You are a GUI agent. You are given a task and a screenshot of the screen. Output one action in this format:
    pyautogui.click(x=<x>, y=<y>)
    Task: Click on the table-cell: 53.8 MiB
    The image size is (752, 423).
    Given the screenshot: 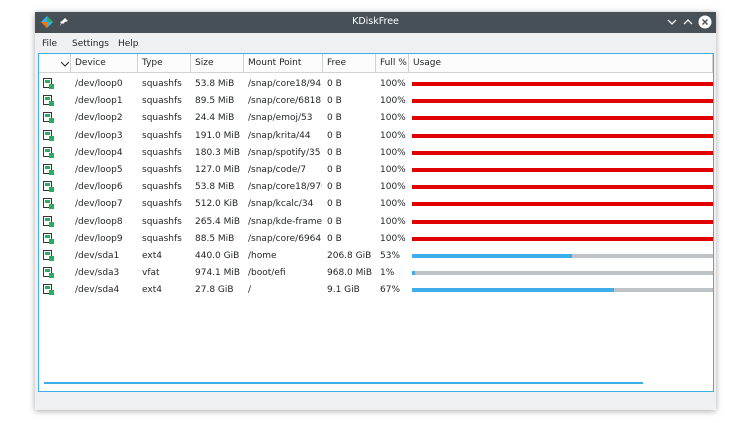 What is the action you would take?
    pyautogui.click(x=215, y=187)
    